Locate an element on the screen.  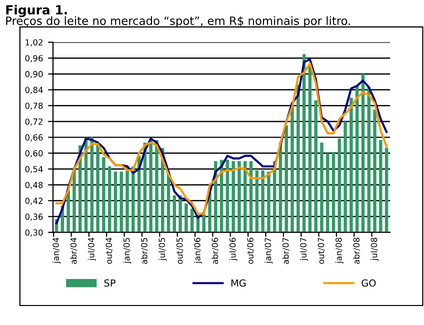
y-tick-label: 0,78 is located at coordinates (34, 106).